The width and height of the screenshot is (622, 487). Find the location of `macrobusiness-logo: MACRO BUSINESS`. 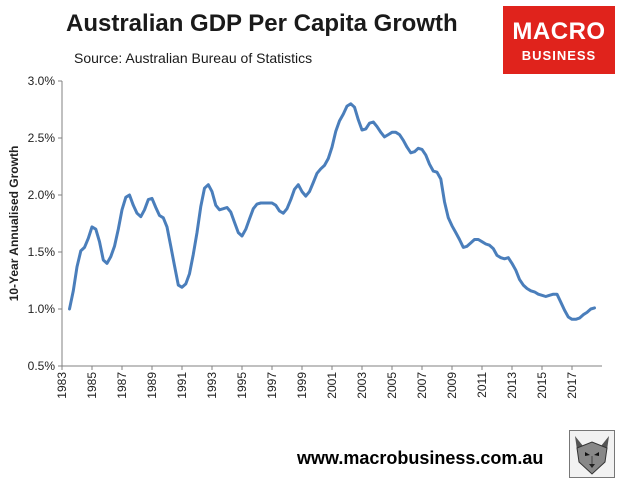

macrobusiness-logo: MACRO BUSINESS is located at coordinates (559, 40).